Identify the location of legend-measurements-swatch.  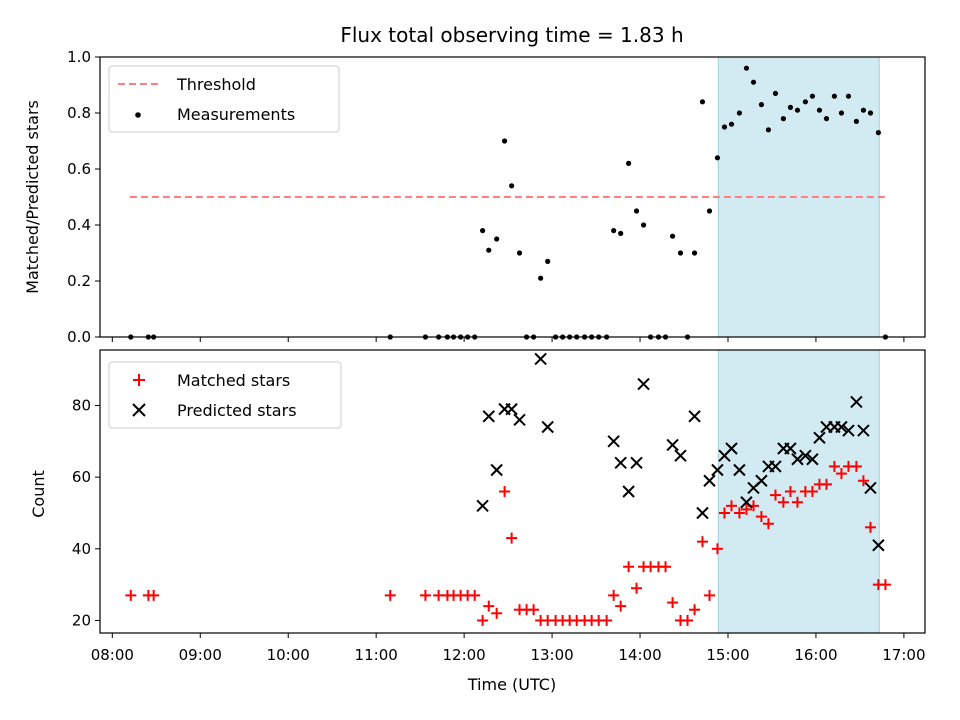
(138, 115).